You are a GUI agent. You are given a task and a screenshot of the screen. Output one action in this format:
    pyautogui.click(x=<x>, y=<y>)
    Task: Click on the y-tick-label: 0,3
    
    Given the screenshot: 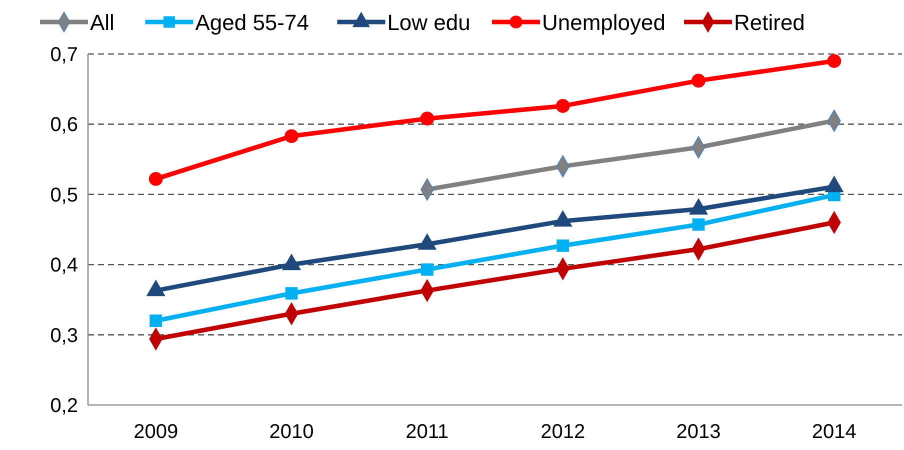 What is the action you would take?
    pyautogui.click(x=64, y=335)
    